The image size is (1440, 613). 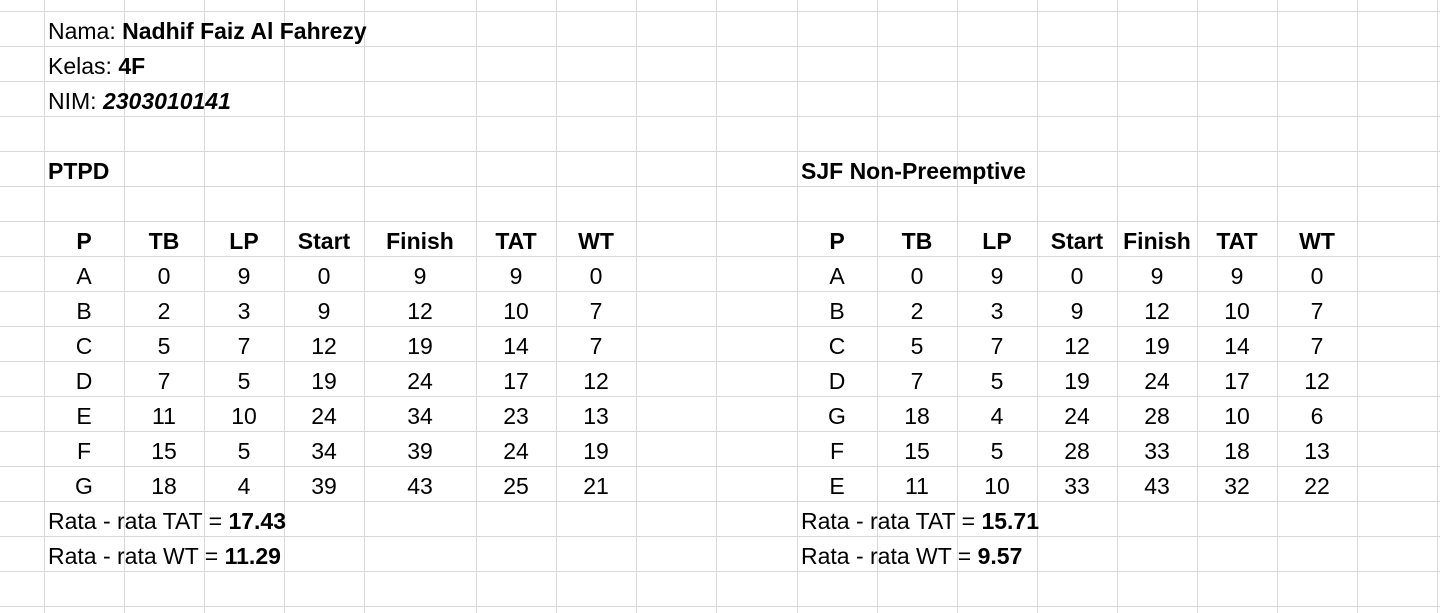 What do you see at coordinates (917, 311) in the screenshot?
I see `table-cell-tb: 2` at bounding box center [917, 311].